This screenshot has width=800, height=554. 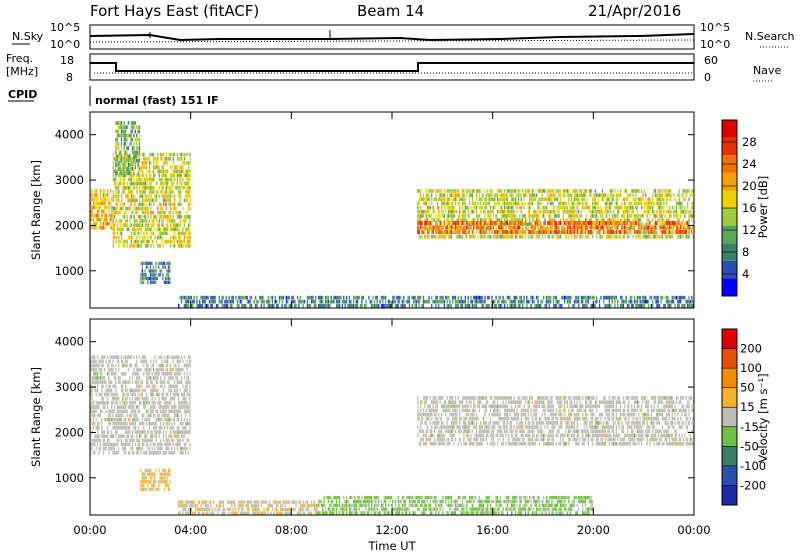 I want to click on freq-tick-low: 8, so click(x=69, y=77).